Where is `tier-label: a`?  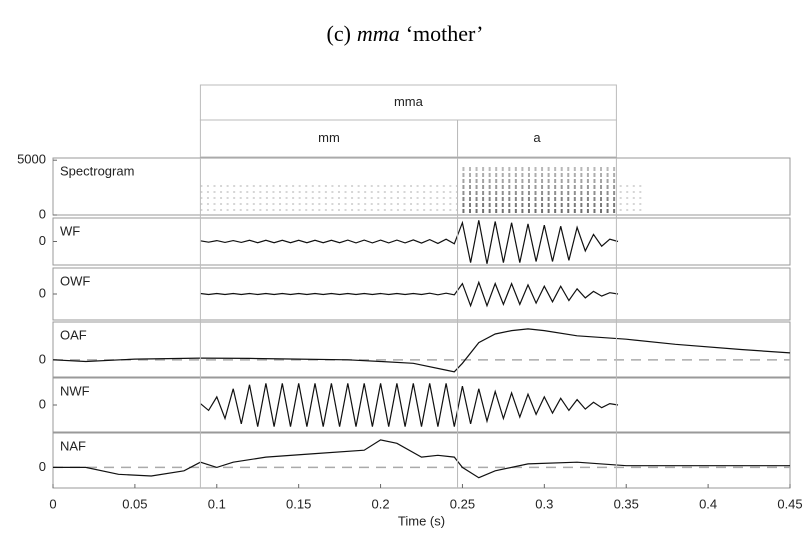
tier-label: a is located at coordinates (537, 137).